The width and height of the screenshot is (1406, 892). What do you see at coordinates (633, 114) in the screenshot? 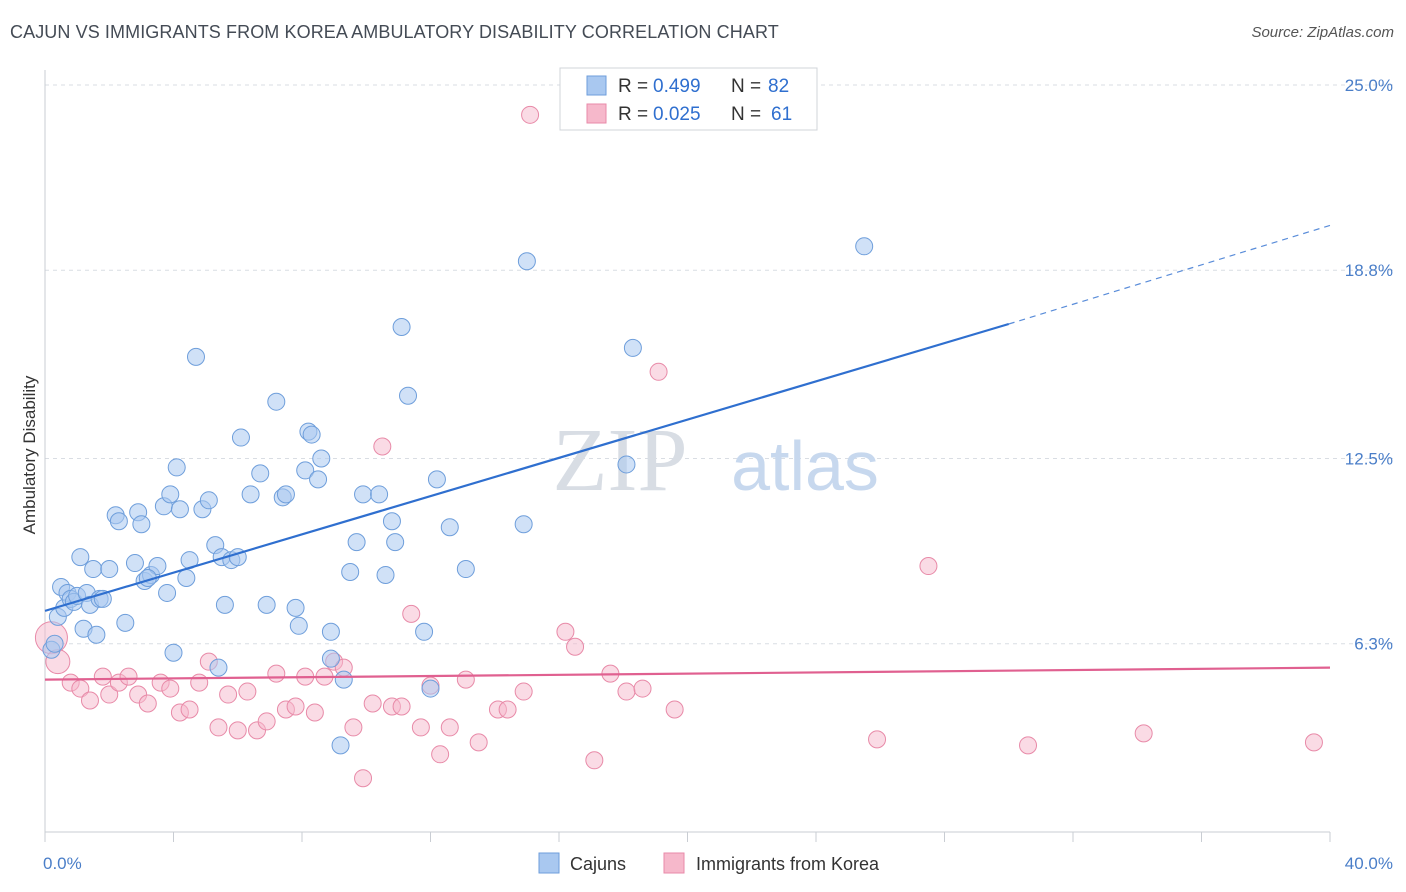
I see `legend-r-label-2: R =` at bounding box center [633, 114].